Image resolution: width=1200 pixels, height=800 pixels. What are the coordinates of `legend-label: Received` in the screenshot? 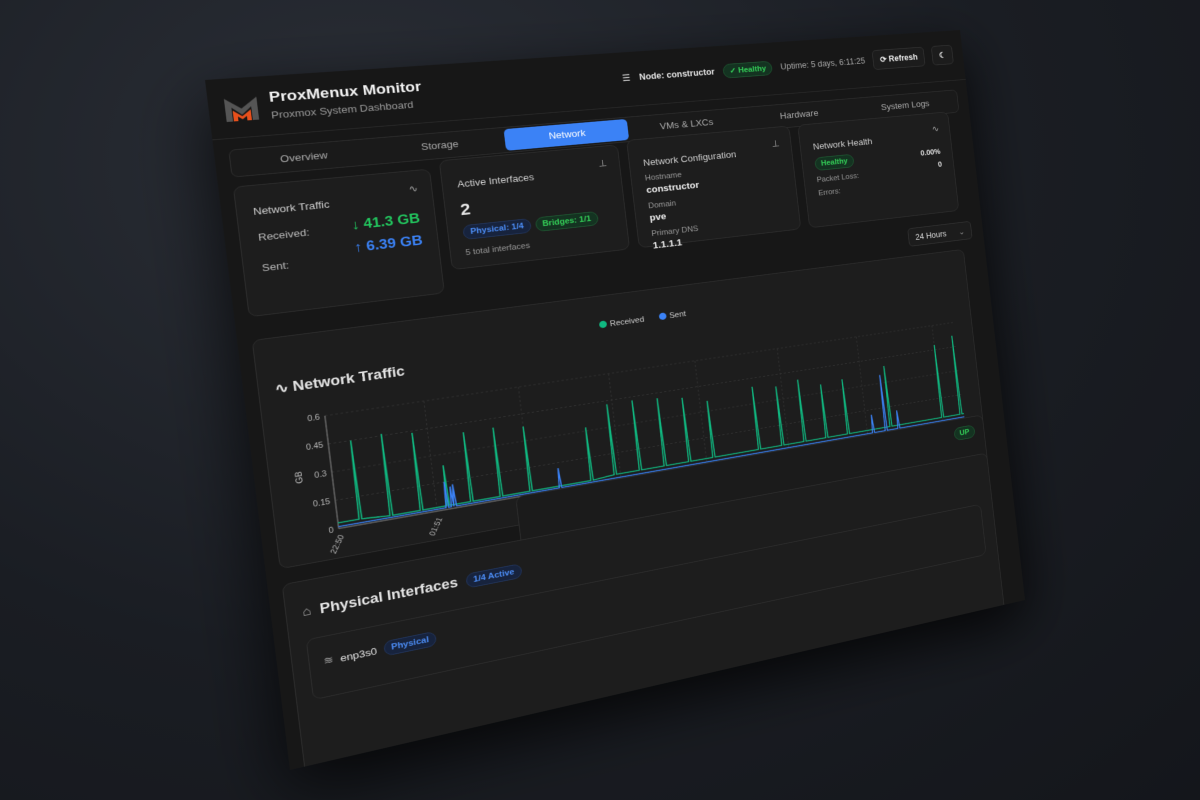 It's located at (626, 321).